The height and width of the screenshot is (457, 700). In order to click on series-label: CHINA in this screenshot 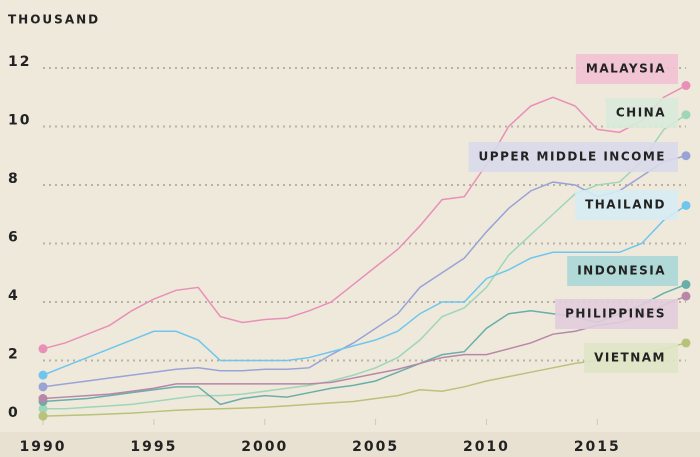, I will do `click(641, 113)`.